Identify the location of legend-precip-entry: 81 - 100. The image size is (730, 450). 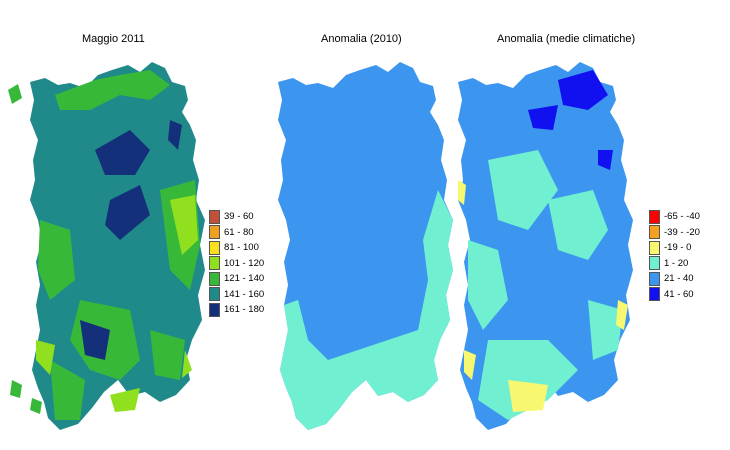
(236, 248).